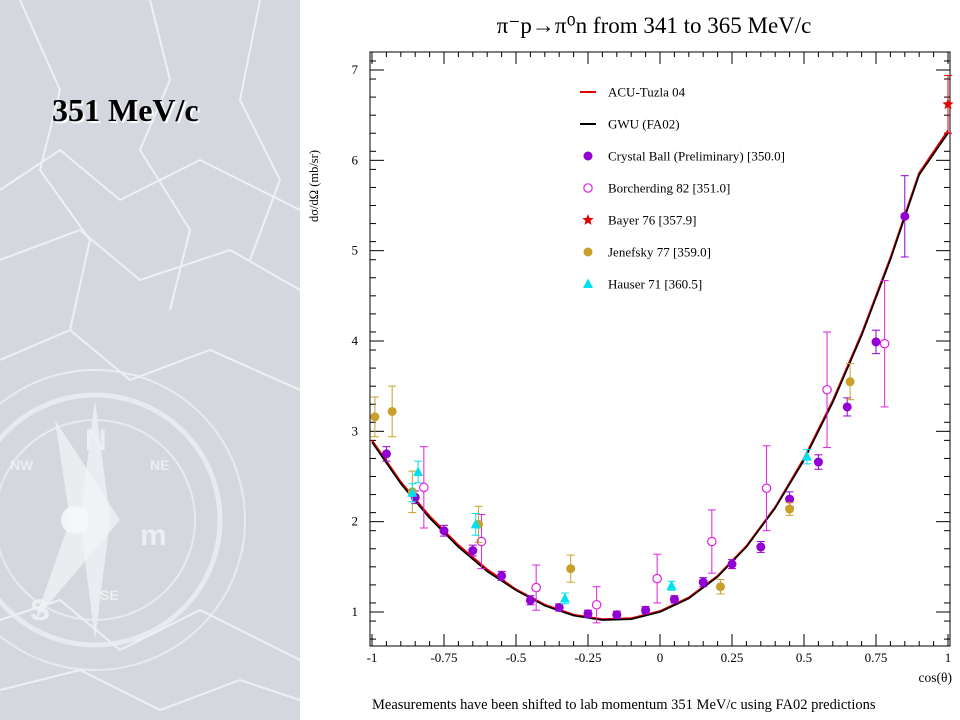  I want to click on x-tick-label: -0.5, so click(516, 657).